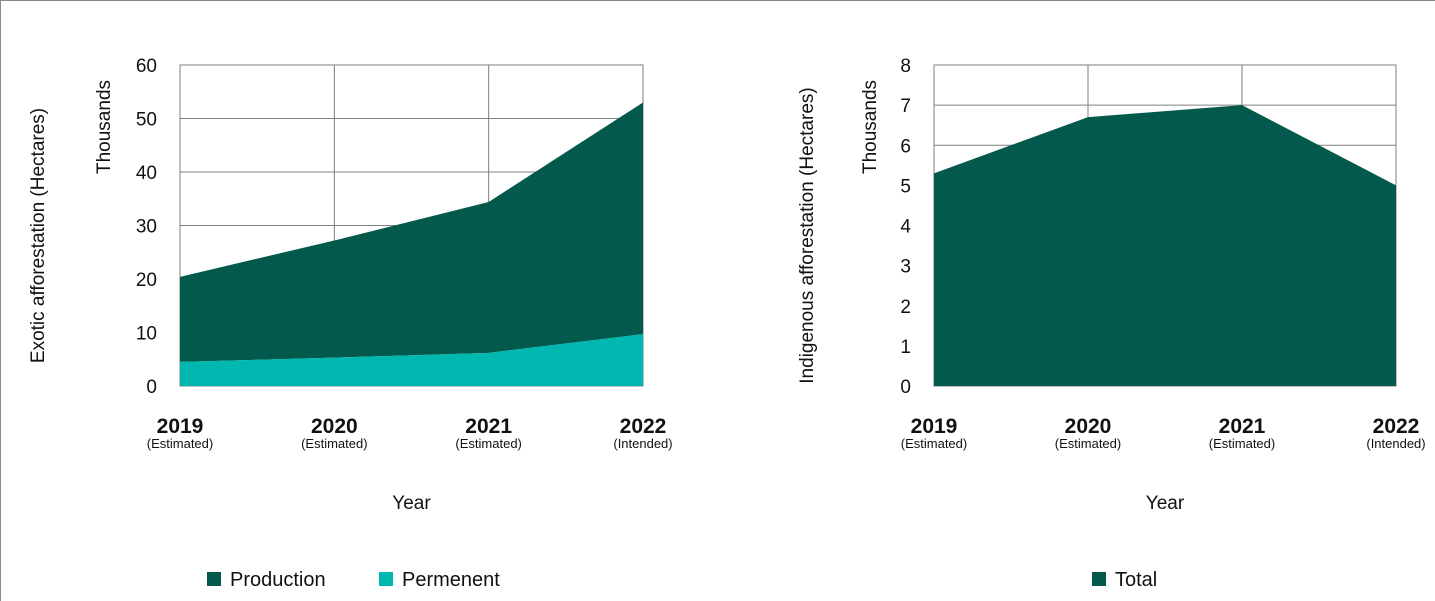 This screenshot has width=1435, height=601. I want to click on y-tick-label: 5, so click(905, 186).